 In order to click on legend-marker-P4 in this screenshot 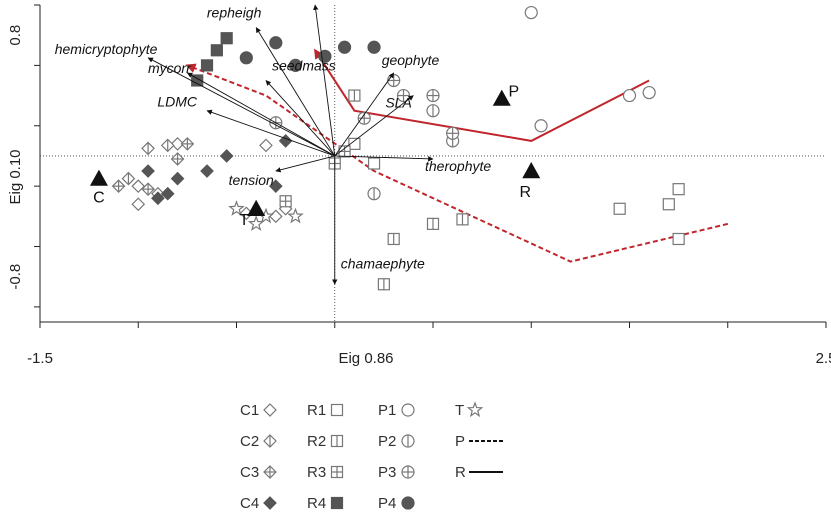, I will do `click(408, 503)`.